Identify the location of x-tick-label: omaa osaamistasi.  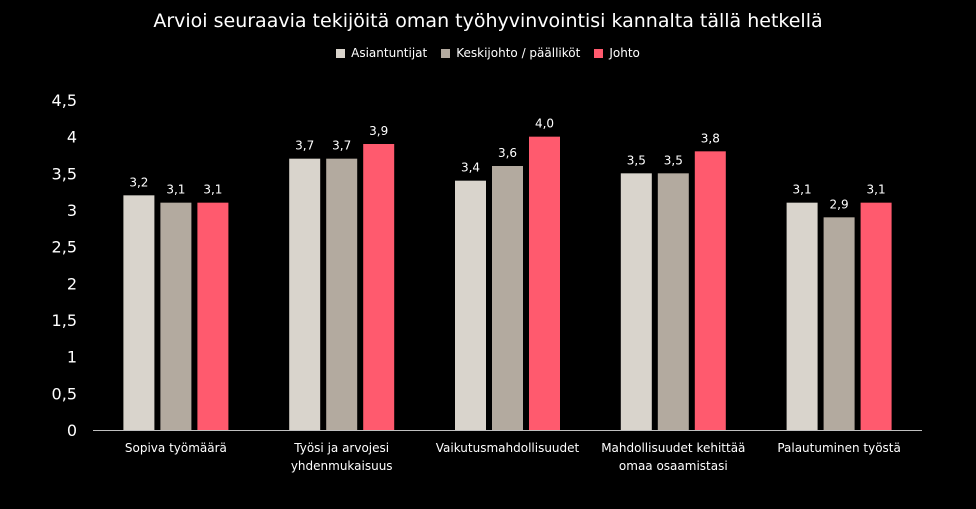
(673, 466).